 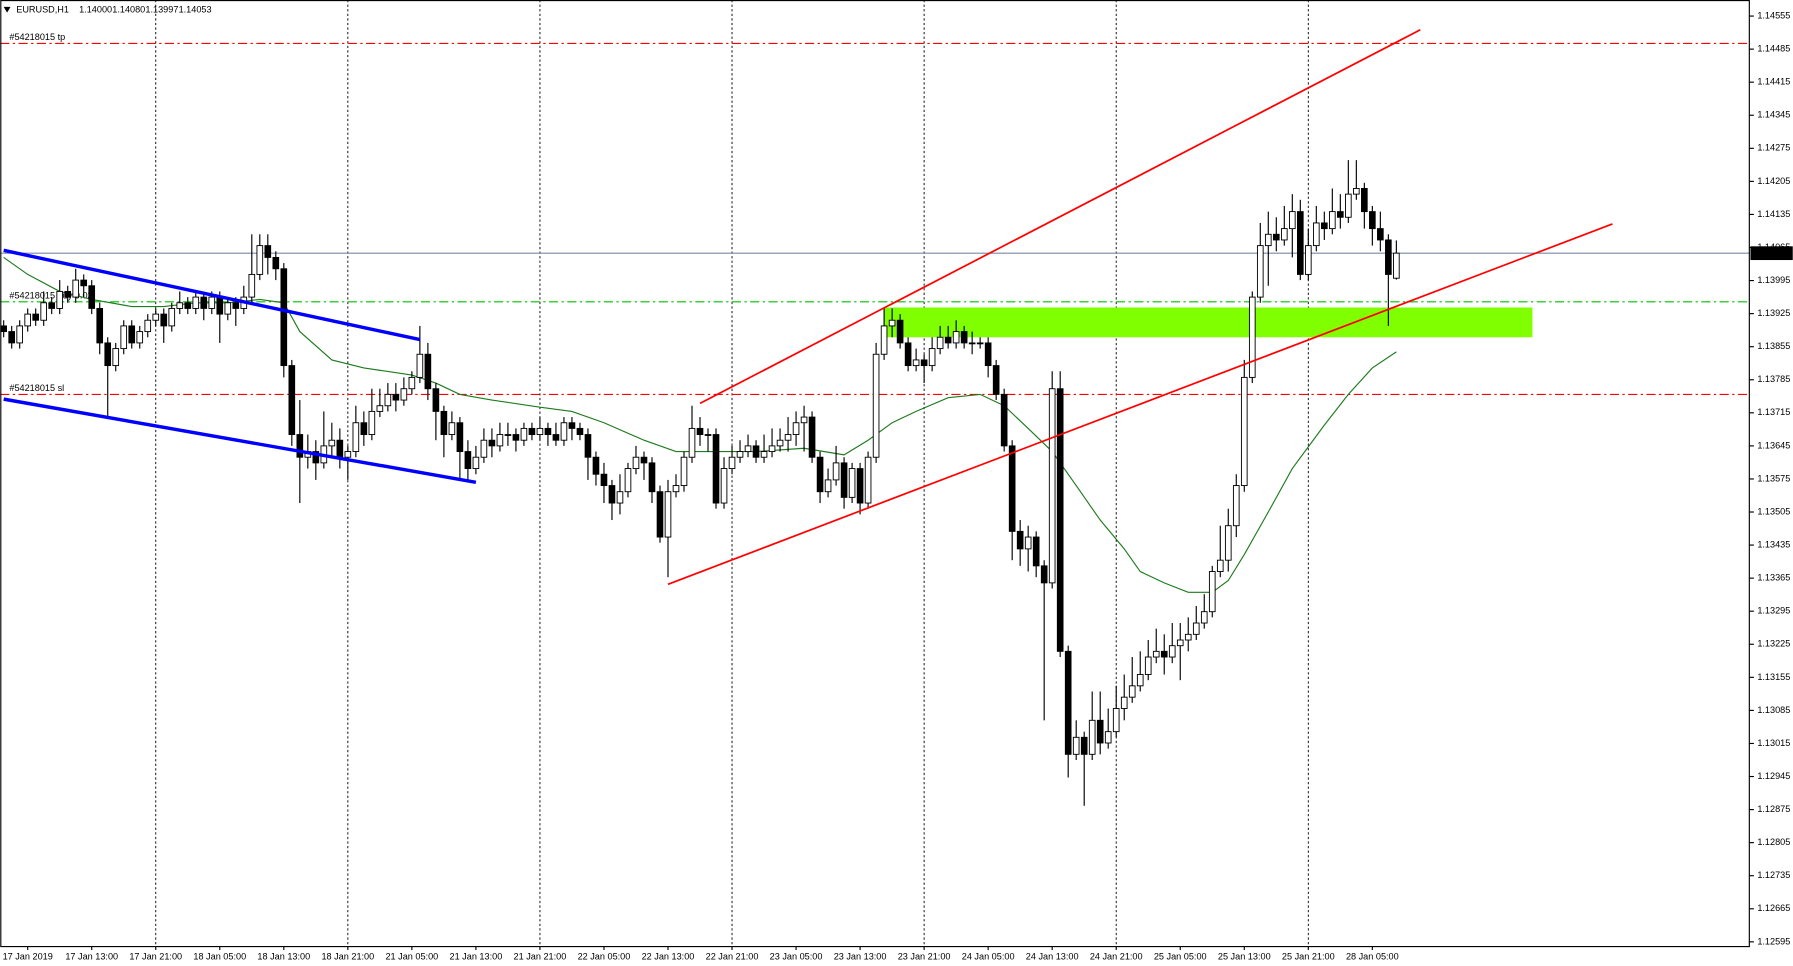 I want to click on y-tick-label: 1.13435, so click(x=1773, y=545).